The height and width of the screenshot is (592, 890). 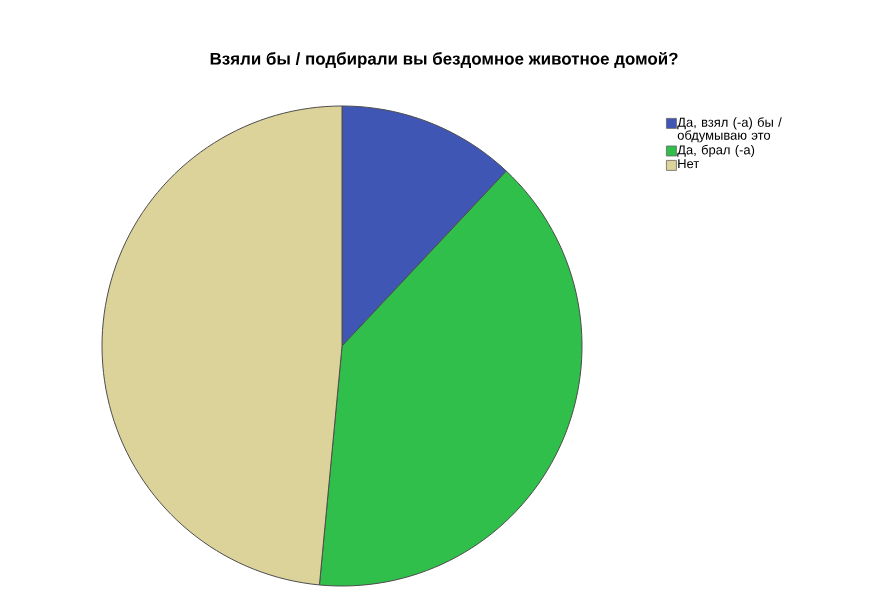 I want to click on chart-title: Взяли бы / подбирали вы бездомное животное домой?, so click(x=444, y=60).